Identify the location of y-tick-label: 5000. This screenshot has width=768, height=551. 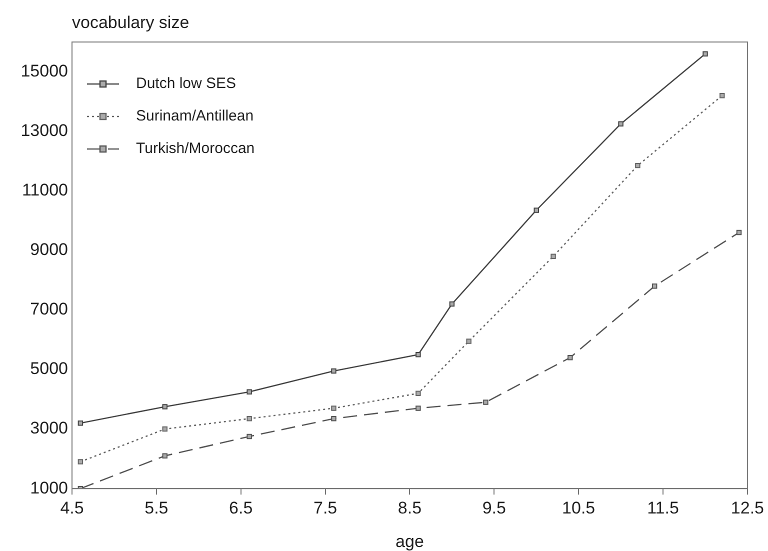
(49, 368).